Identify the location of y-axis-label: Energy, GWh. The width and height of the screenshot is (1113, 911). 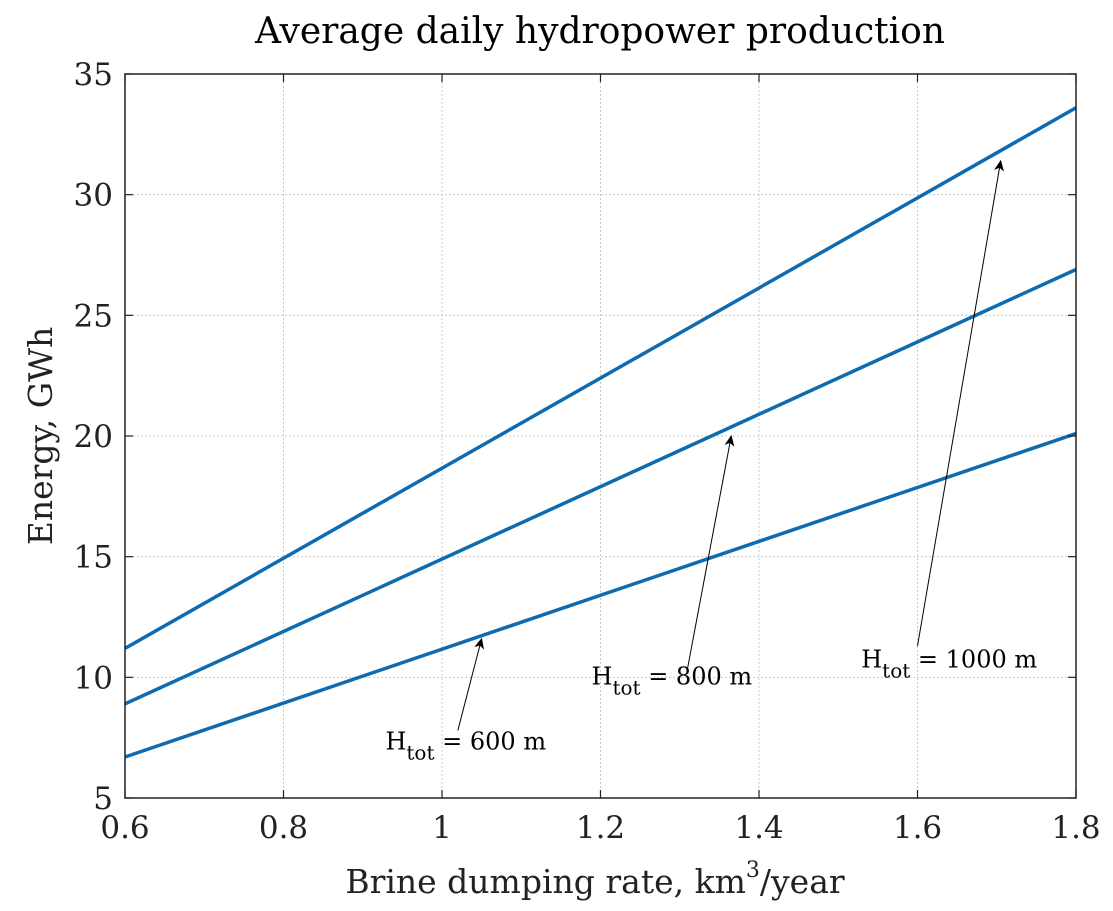
(40, 436).